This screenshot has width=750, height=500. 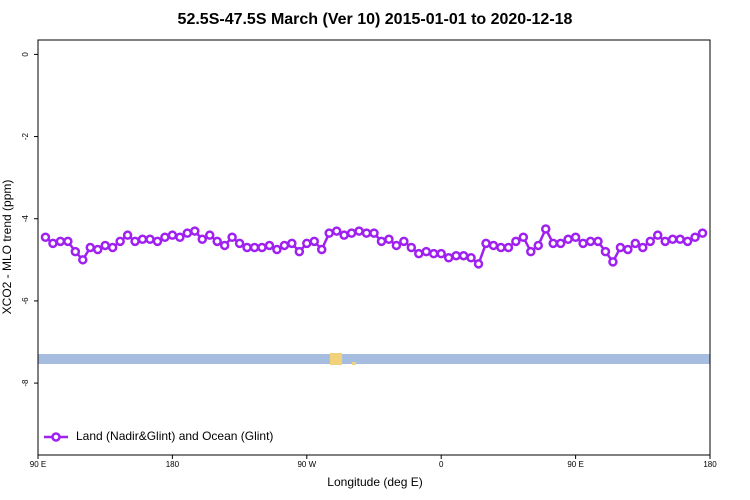 What do you see at coordinates (174, 436) in the screenshot?
I see `legend-label: Land (Nadir&Glint) and Ocean (Glint)` at bounding box center [174, 436].